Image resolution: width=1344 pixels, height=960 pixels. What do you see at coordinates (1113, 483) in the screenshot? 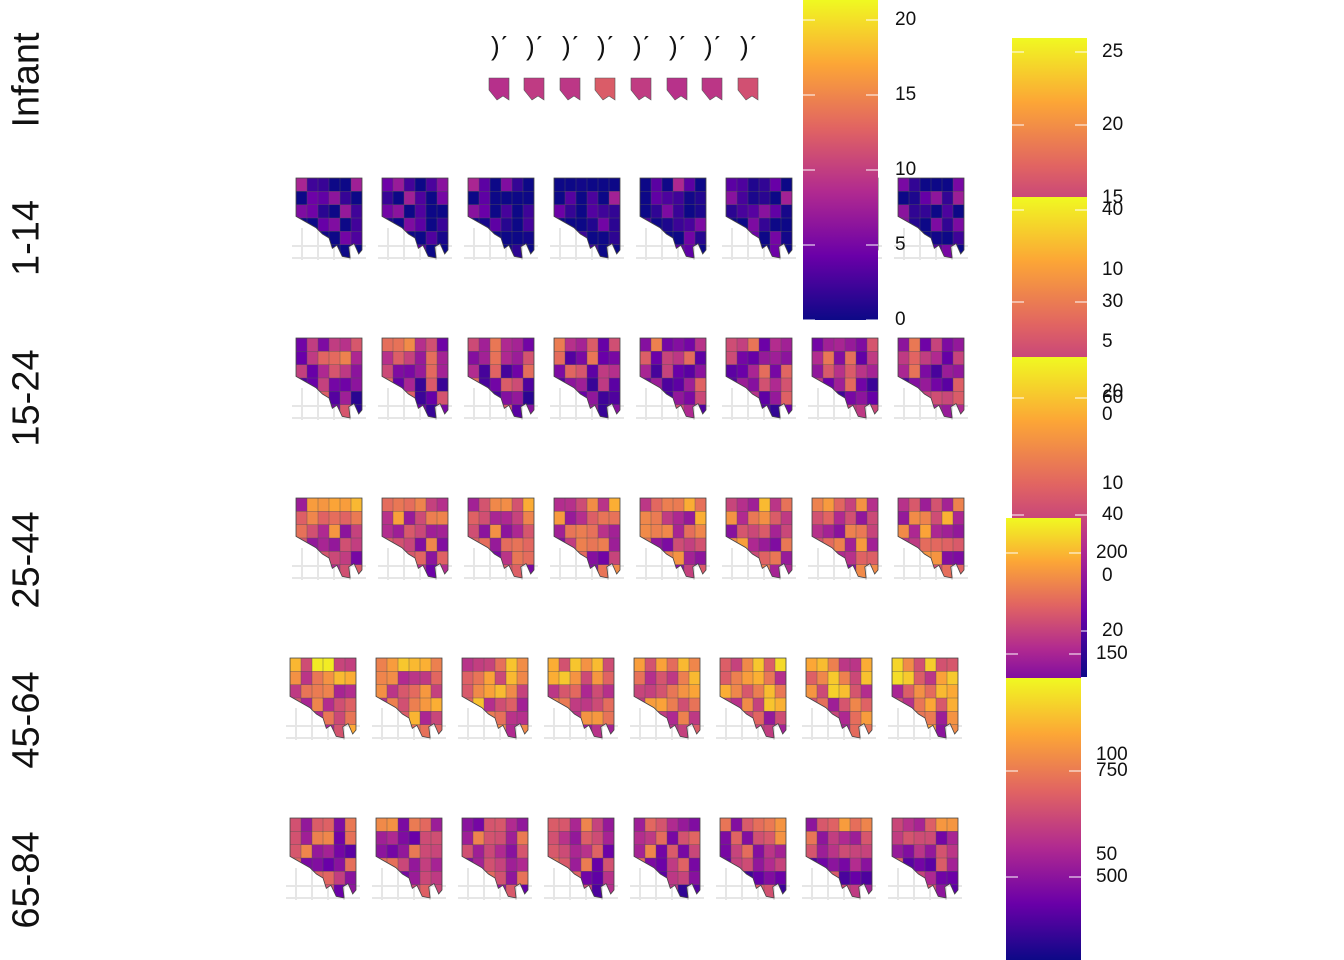
I see `legend-c-tick-label: 10` at bounding box center [1113, 483].